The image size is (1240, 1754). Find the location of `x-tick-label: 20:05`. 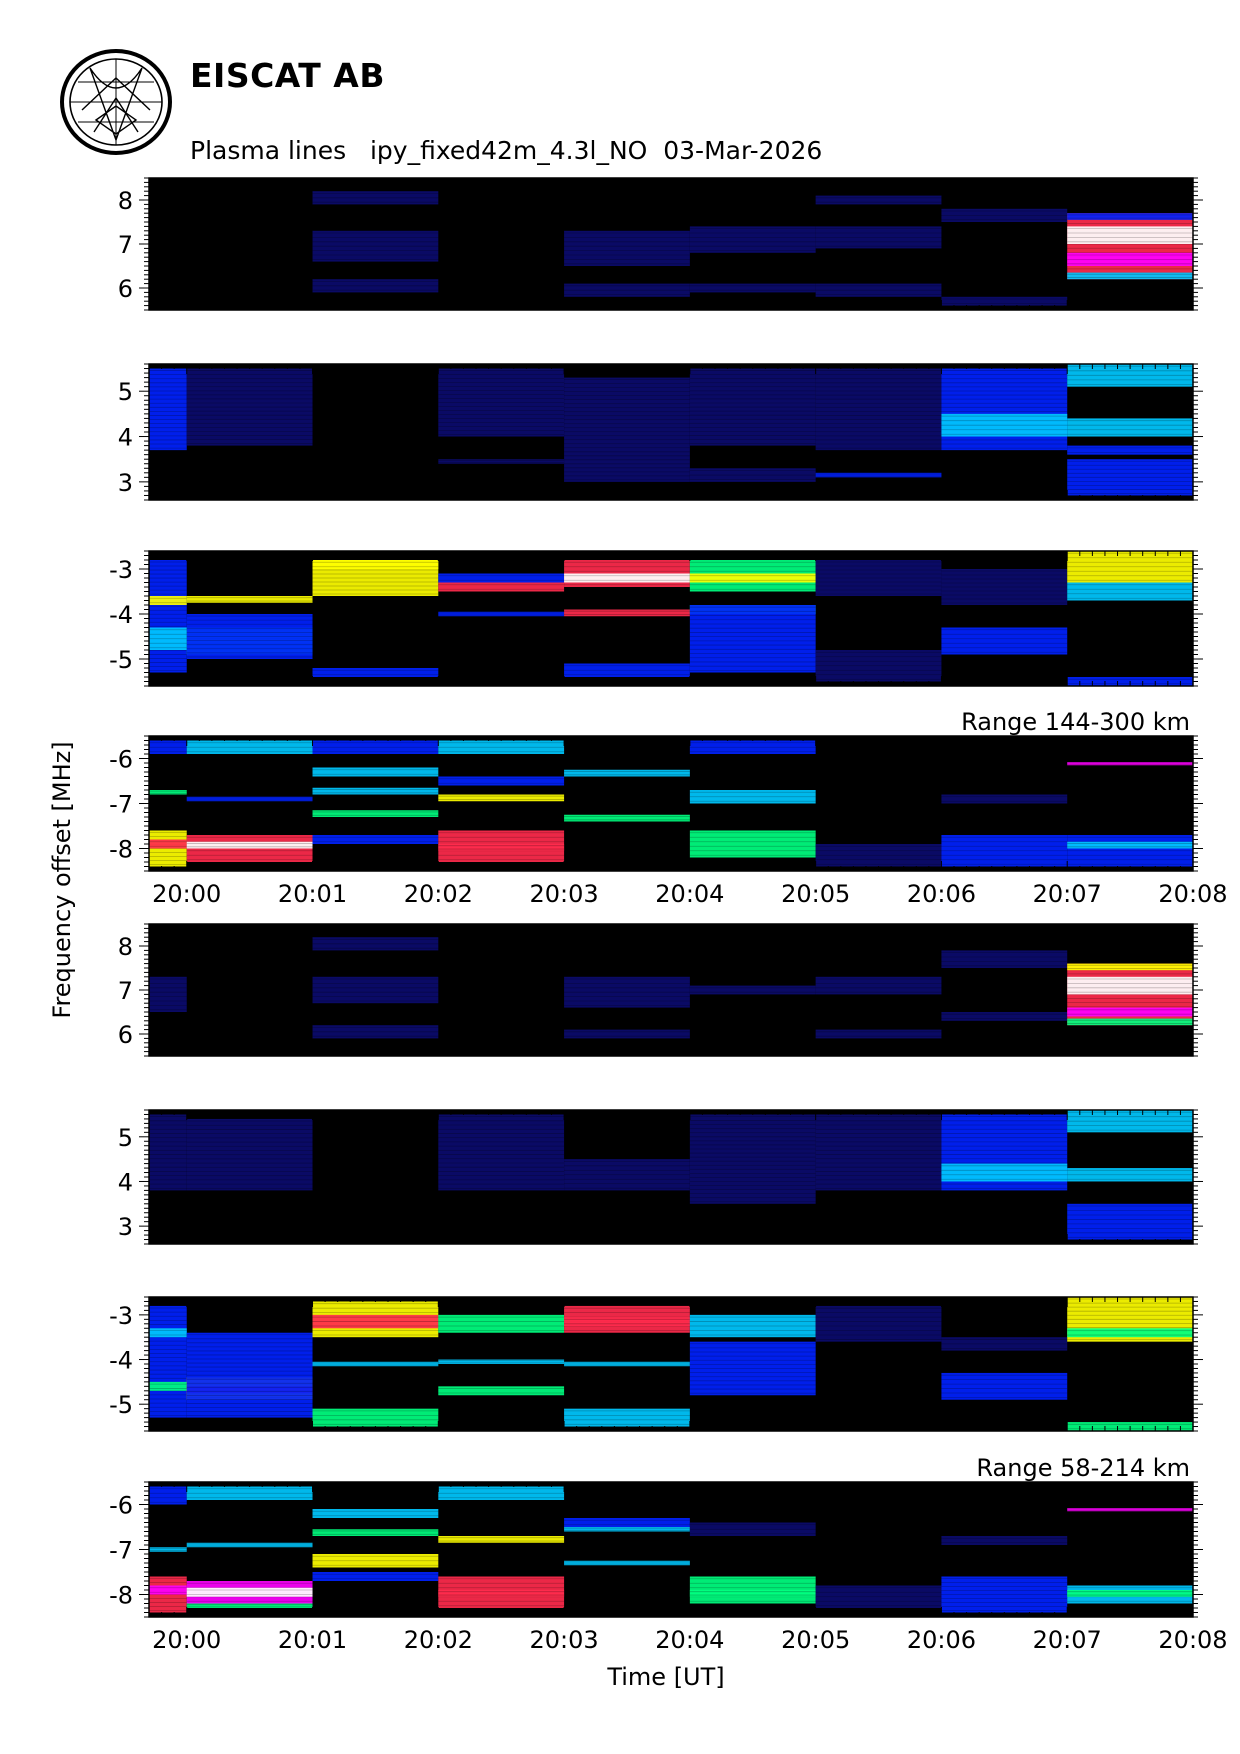

x-tick-label: 20:05 is located at coordinates (815, 1640).